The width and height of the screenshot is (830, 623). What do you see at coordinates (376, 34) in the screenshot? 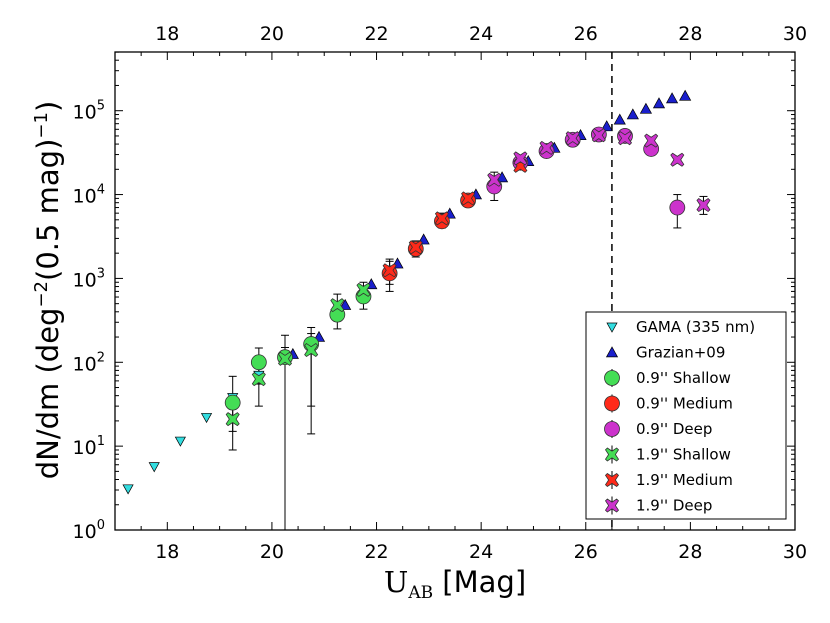
I see `x-tick-label-top: 22` at bounding box center [376, 34].